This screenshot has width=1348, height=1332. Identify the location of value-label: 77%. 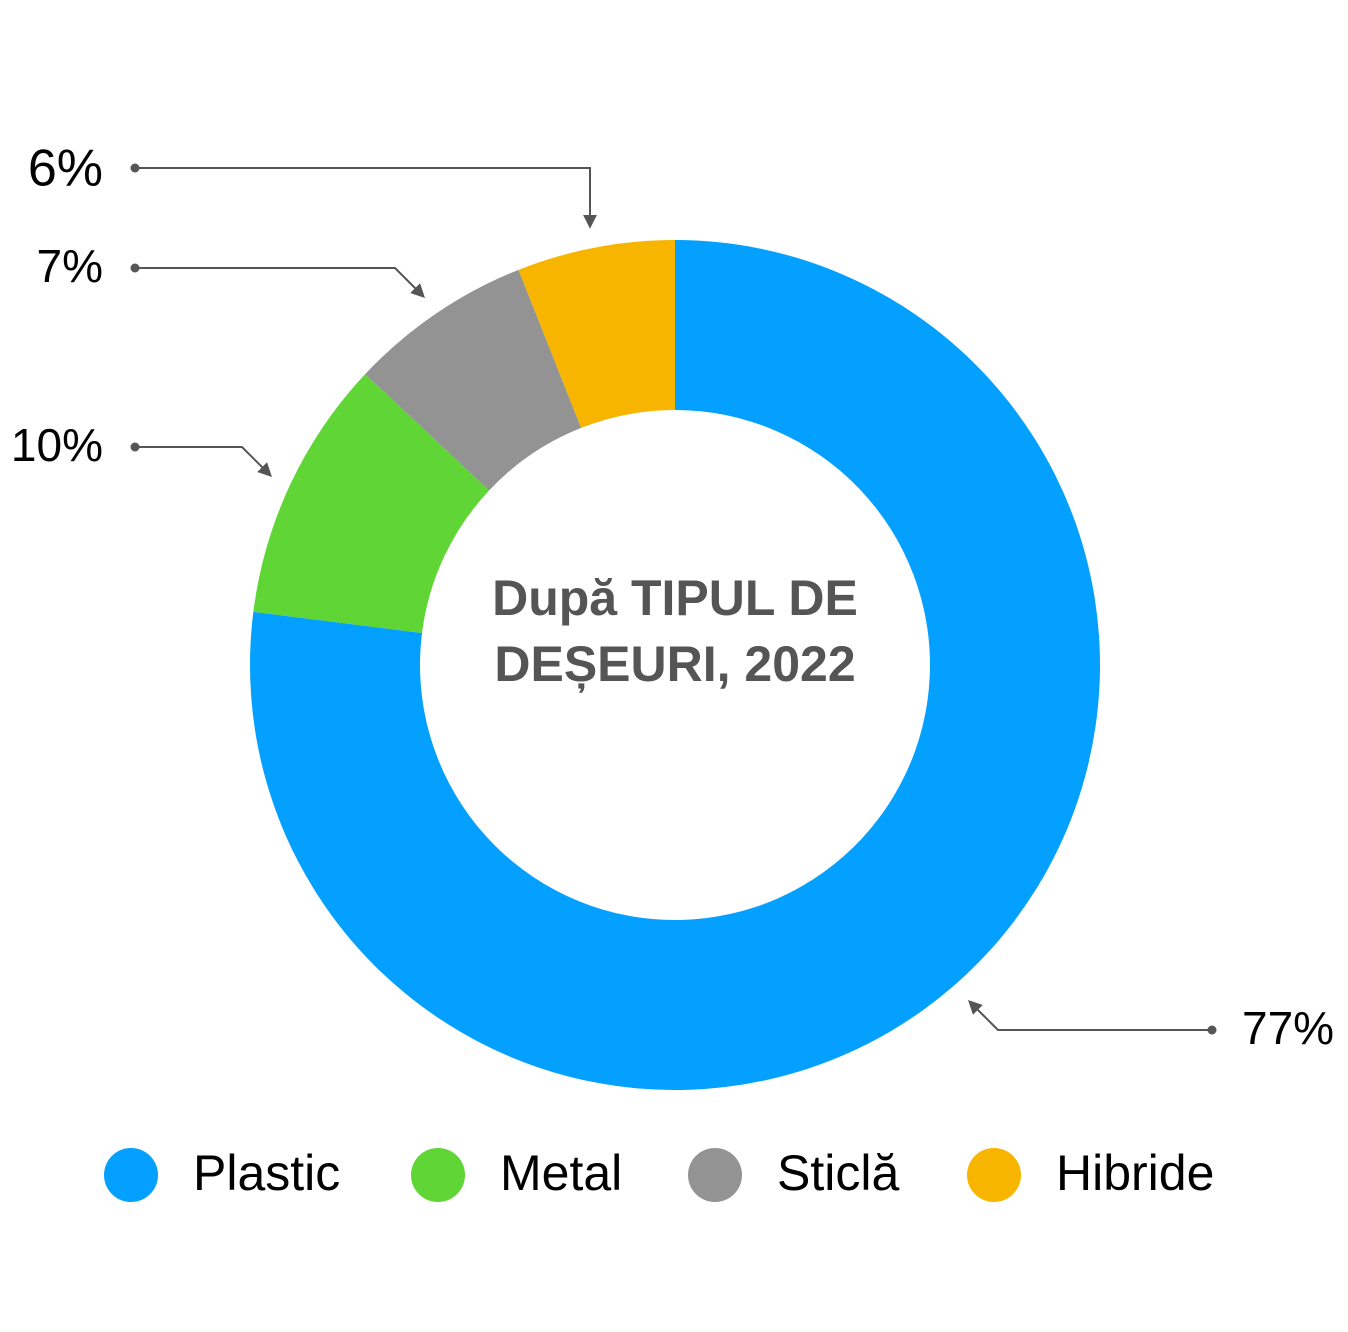
(1288, 1028).